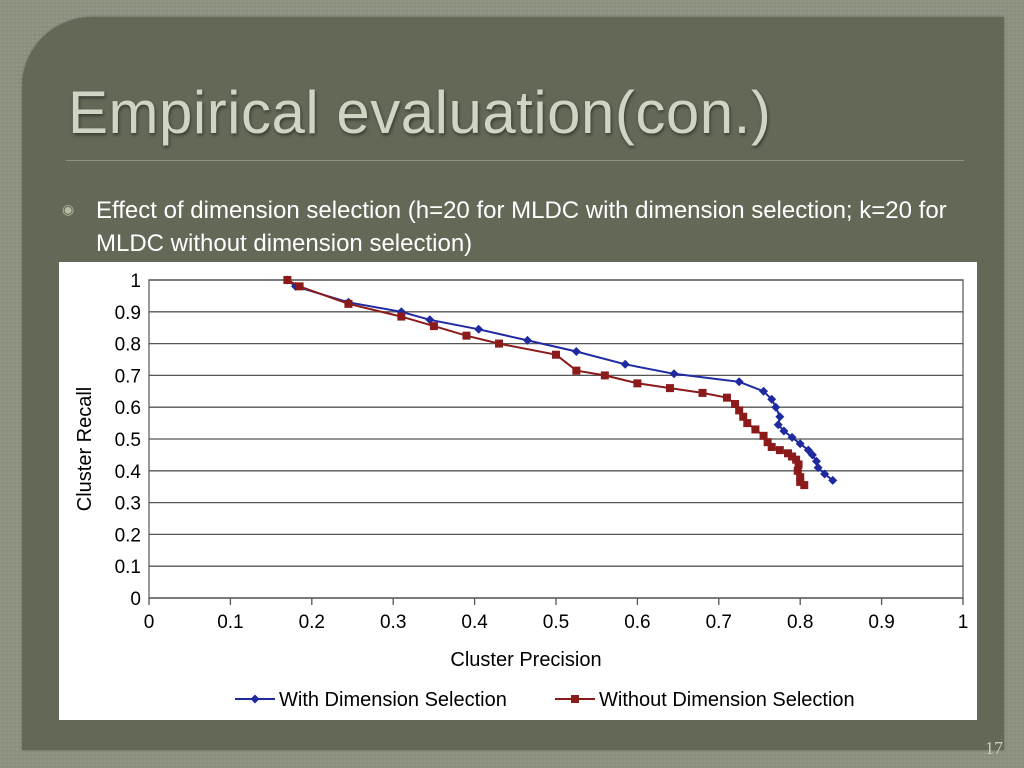 Image resolution: width=1024 pixels, height=768 pixels. I want to click on x-tick-label: 0.7, so click(719, 622).